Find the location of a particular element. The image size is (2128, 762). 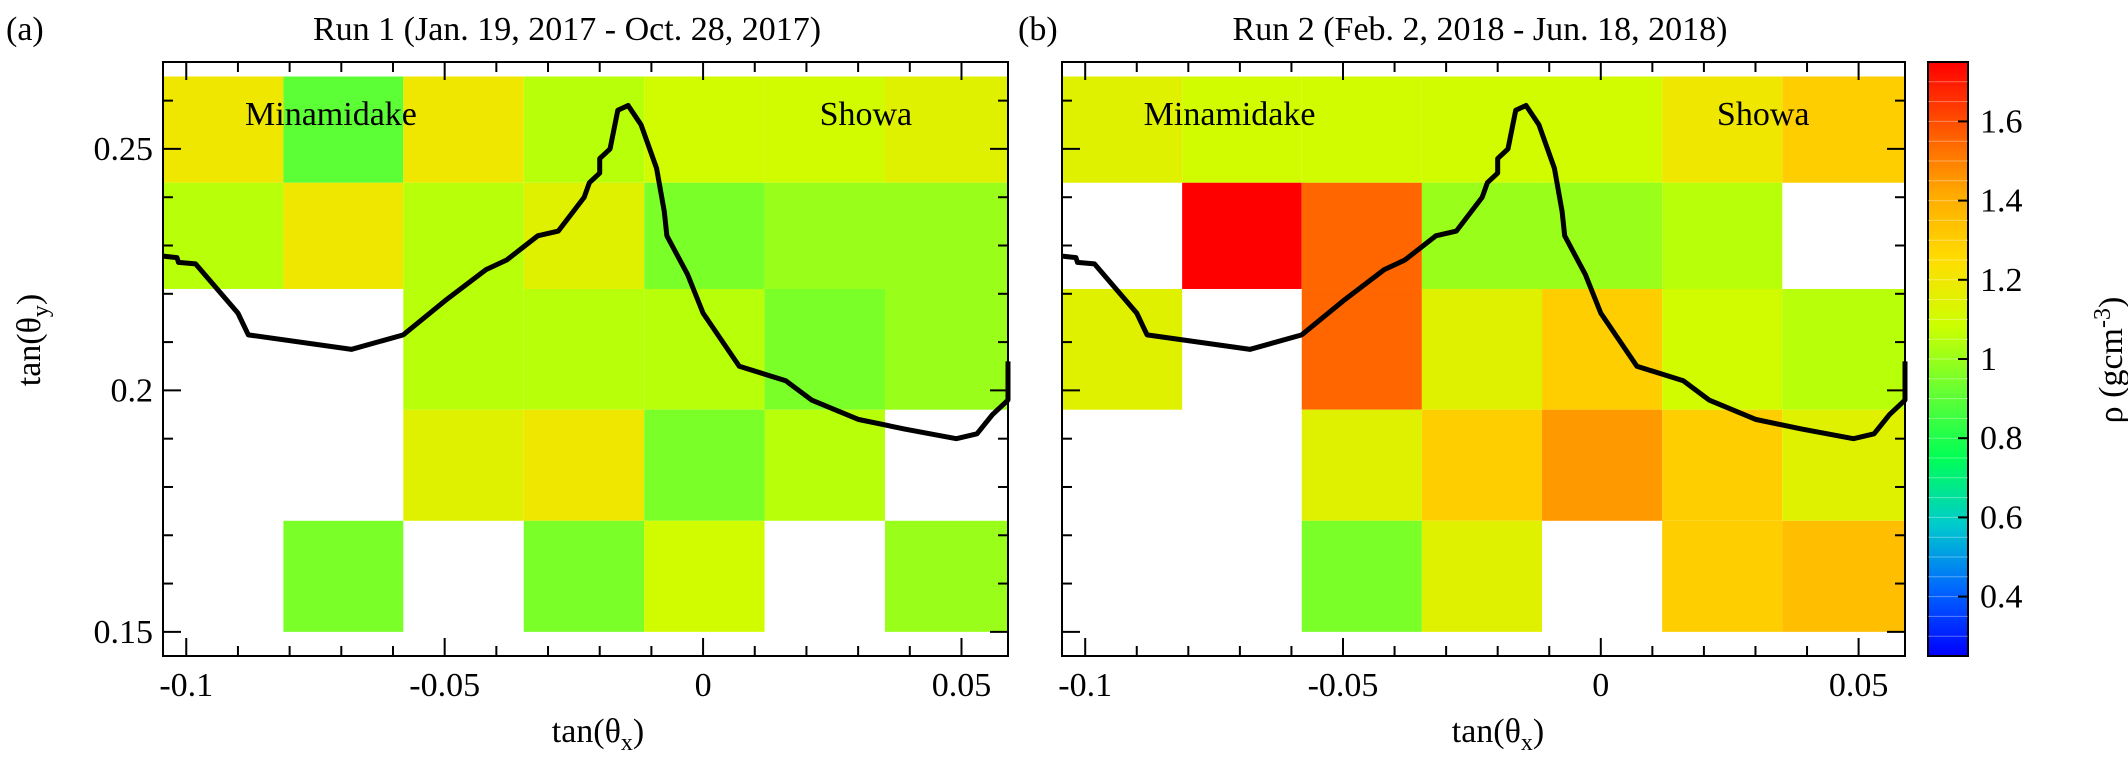

colorbar-tick-label: 1 is located at coordinates (1988, 359).